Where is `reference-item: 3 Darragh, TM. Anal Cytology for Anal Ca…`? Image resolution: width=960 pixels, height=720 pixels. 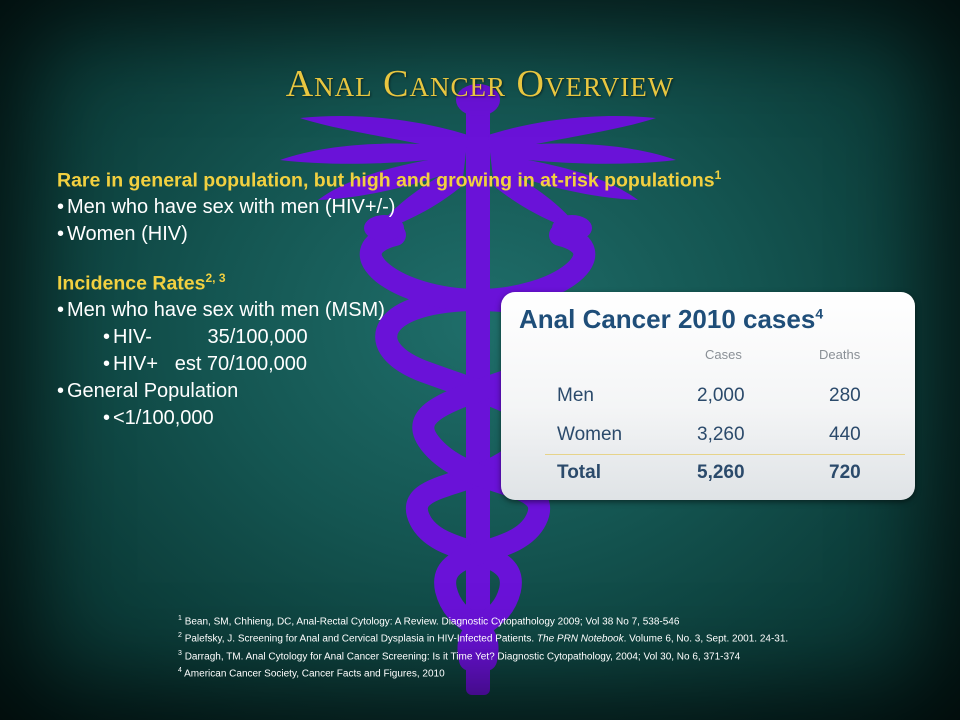 reference-item: 3 Darragh, TM. Anal Cytology for Anal Ca… is located at coordinates (459, 655).